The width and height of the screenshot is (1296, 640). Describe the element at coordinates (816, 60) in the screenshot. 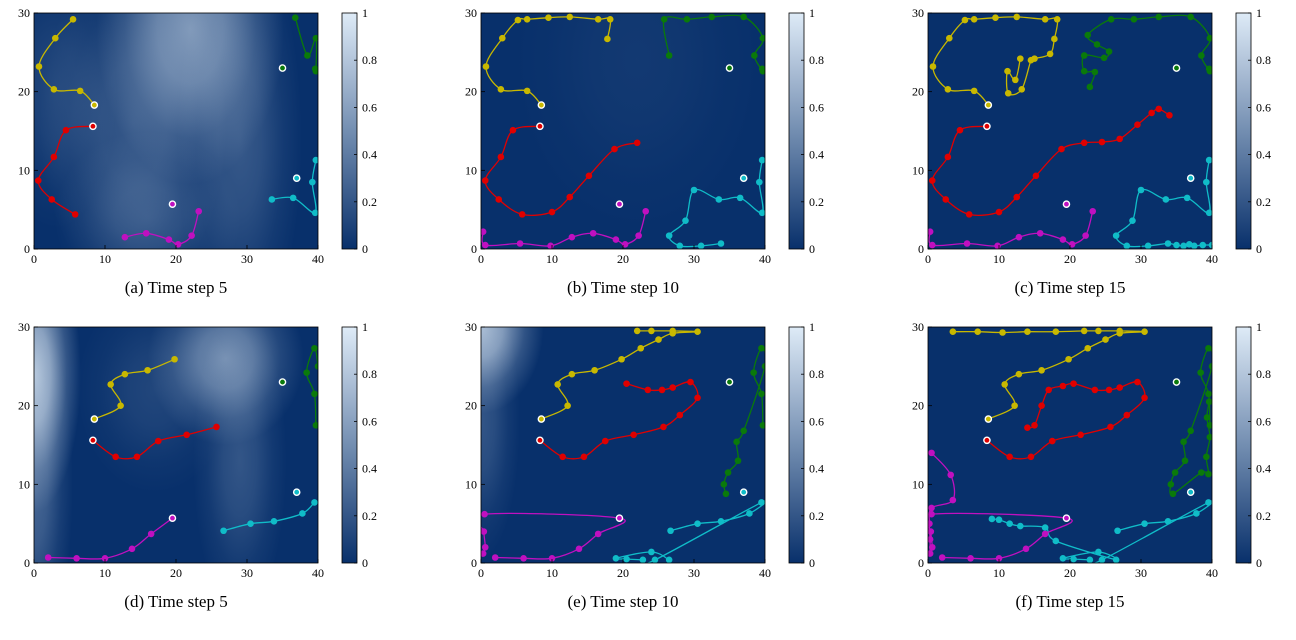

I see `colorbar-tick-label: 0.8` at that location.